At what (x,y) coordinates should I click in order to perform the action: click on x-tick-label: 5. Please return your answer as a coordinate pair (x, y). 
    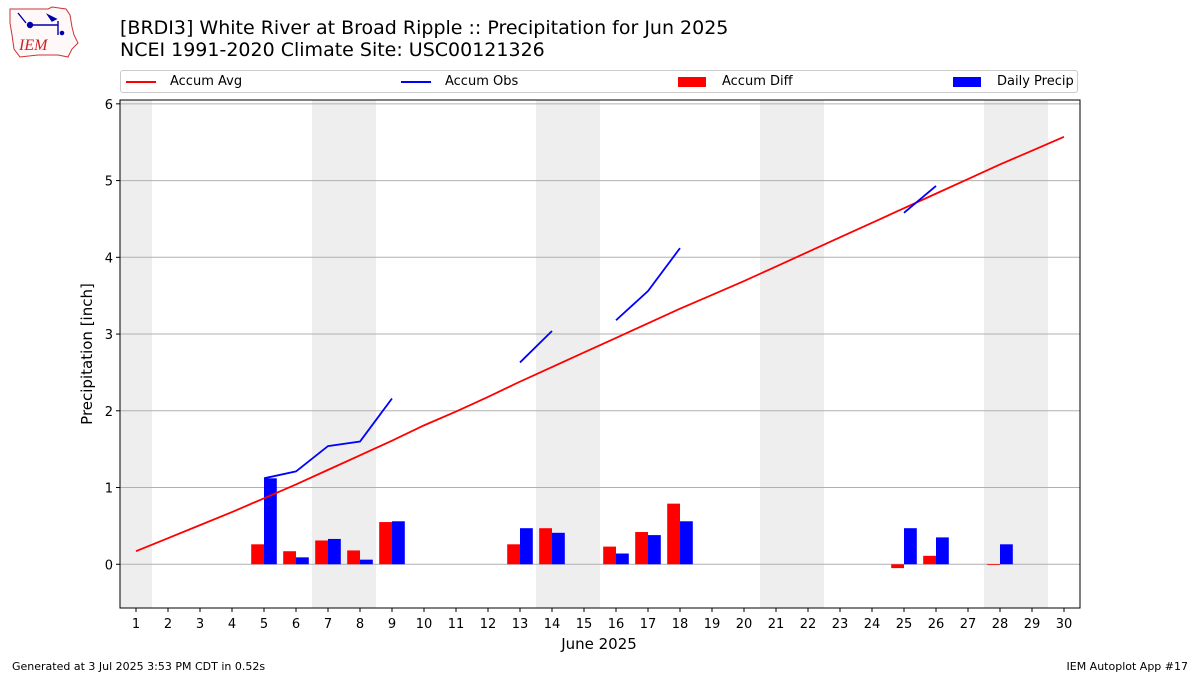
    Looking at the image, I should click on (264, 624).